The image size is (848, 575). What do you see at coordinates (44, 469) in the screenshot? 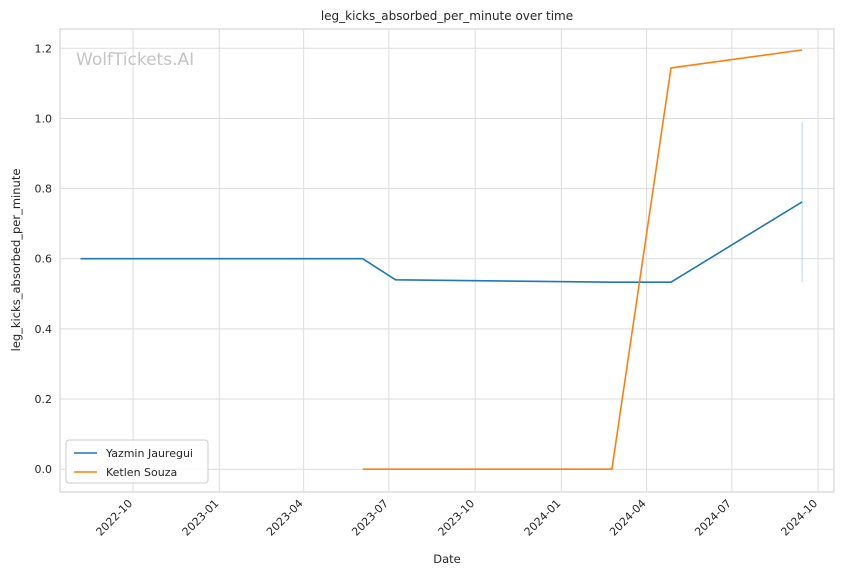
I see `y-tick-label: 0.0` at bounding box center [44, 469].